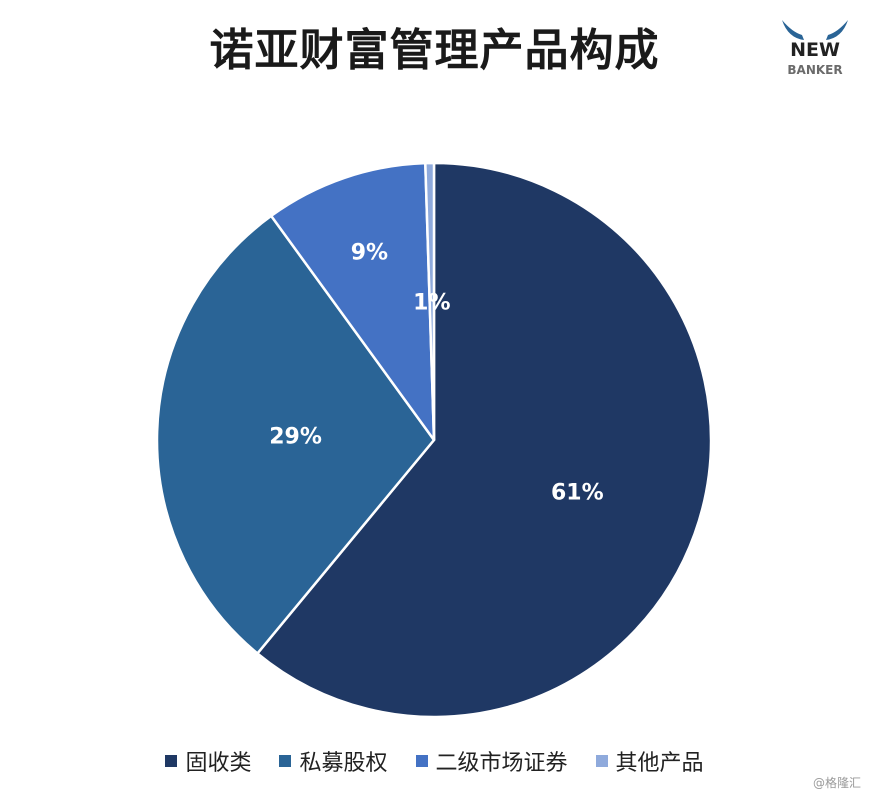 This screenshot has height=801, width=869. I want to click on legend-item-fixed-income: 固收类, so click(208, 761).